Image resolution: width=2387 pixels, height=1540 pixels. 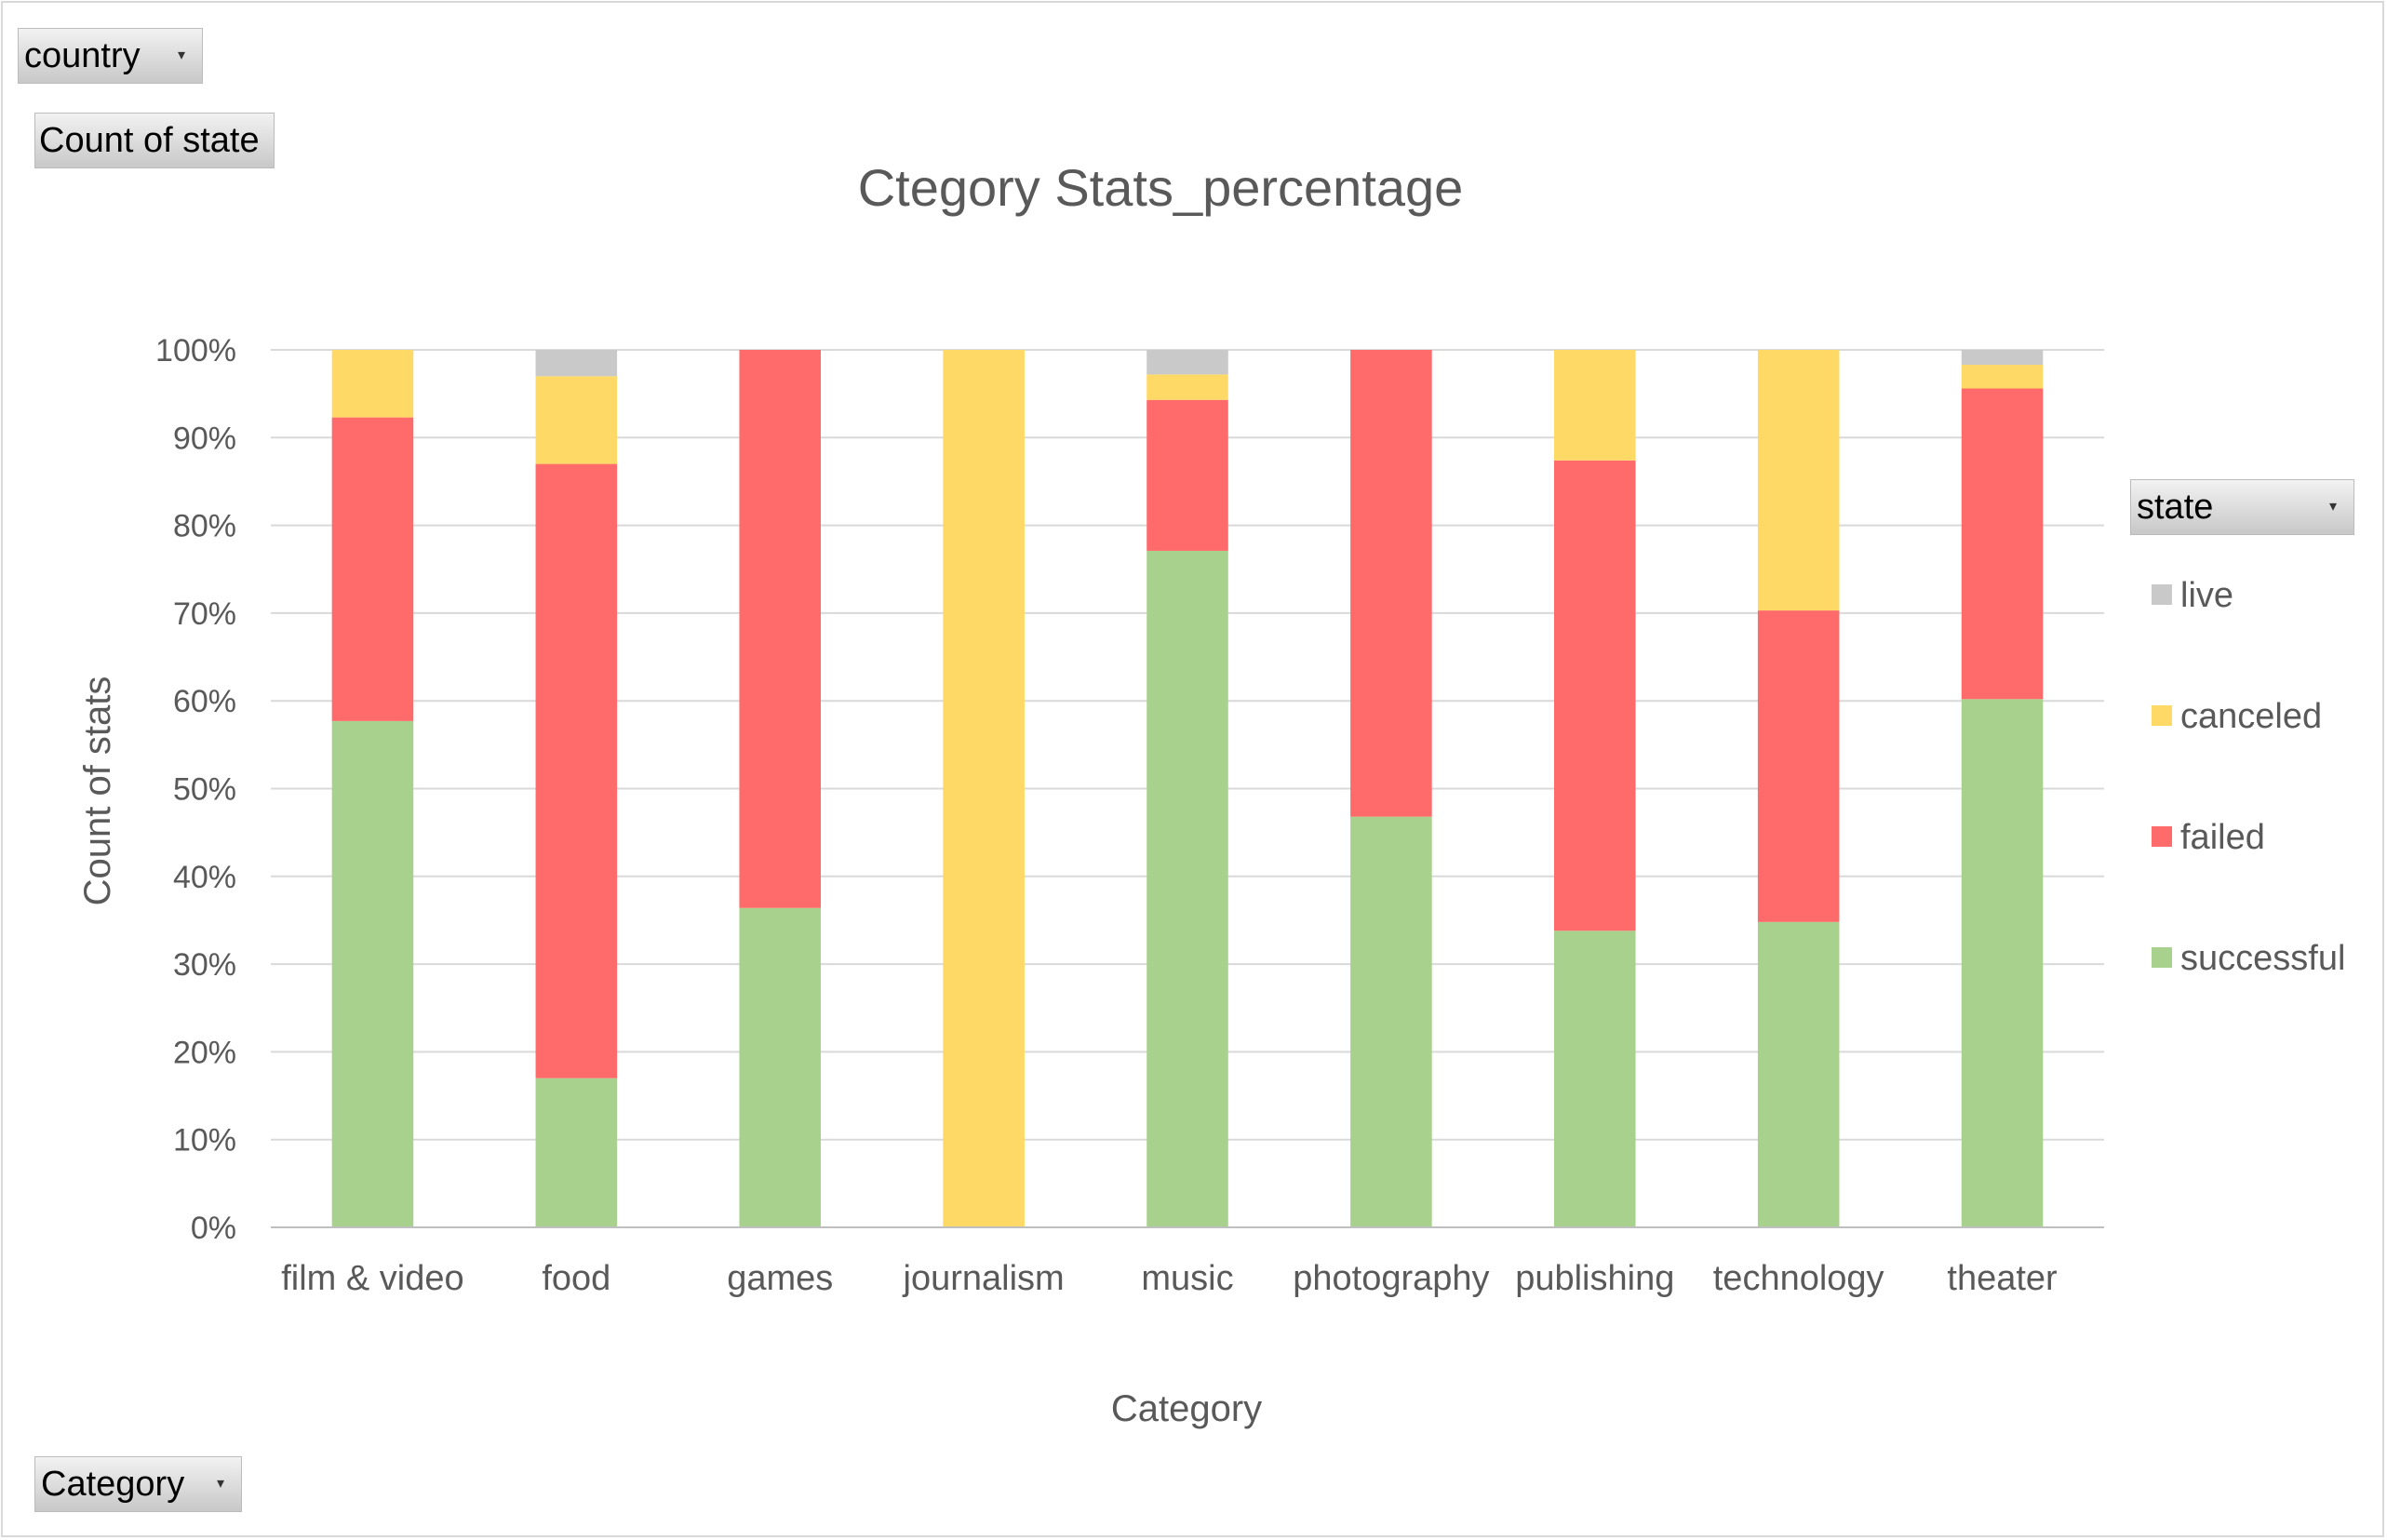 I want to click on chart-title: Ctegory Stats_percentage, so click(x=1161, y=187).